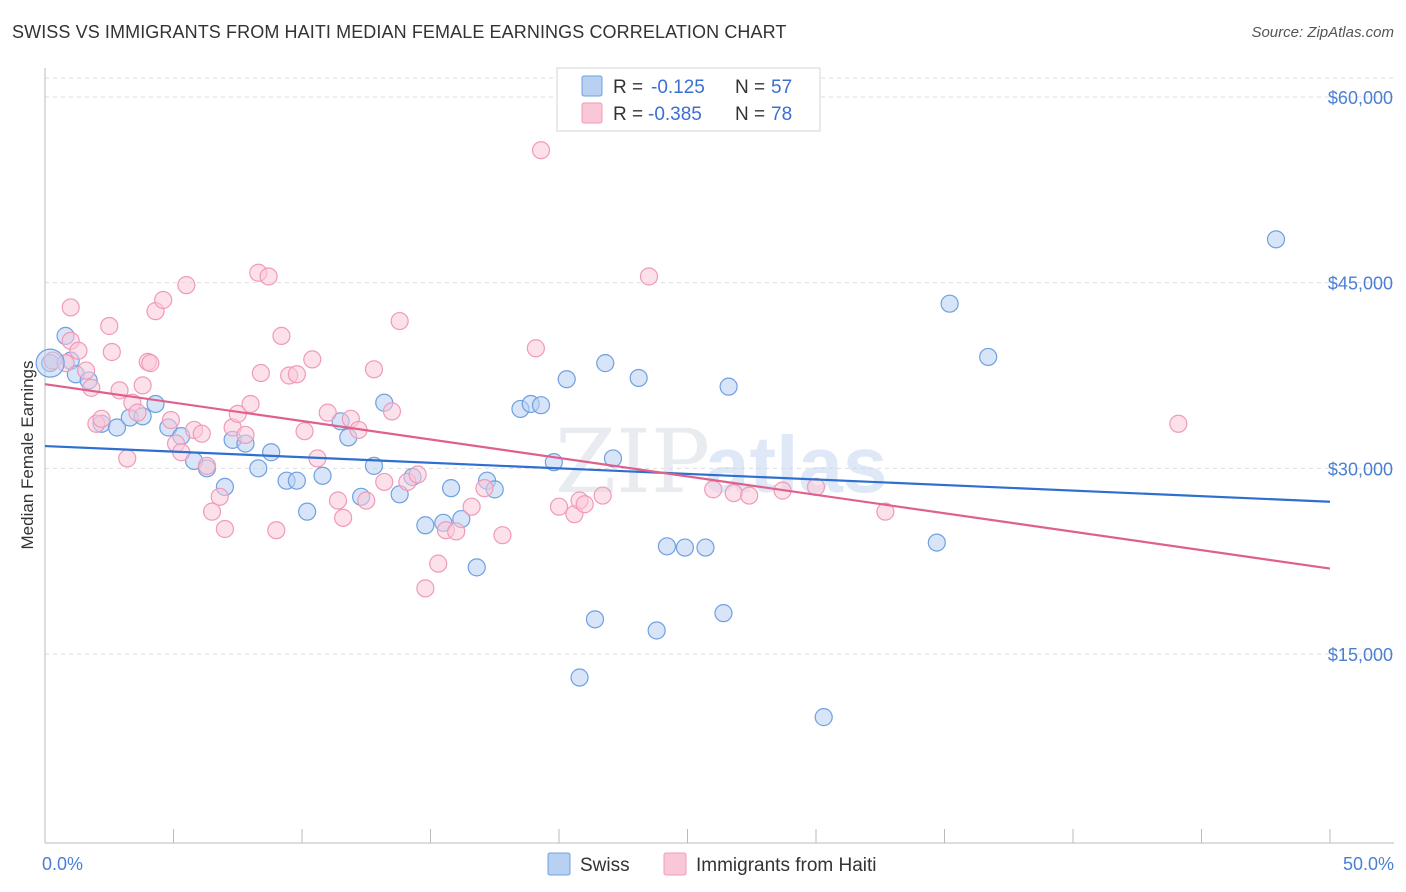 The width and height of the screenshot is (1406, 892). I want to click on y-tick-labels: $15,000 $30,000 $45,000 $60,000, so click(1360, 376).